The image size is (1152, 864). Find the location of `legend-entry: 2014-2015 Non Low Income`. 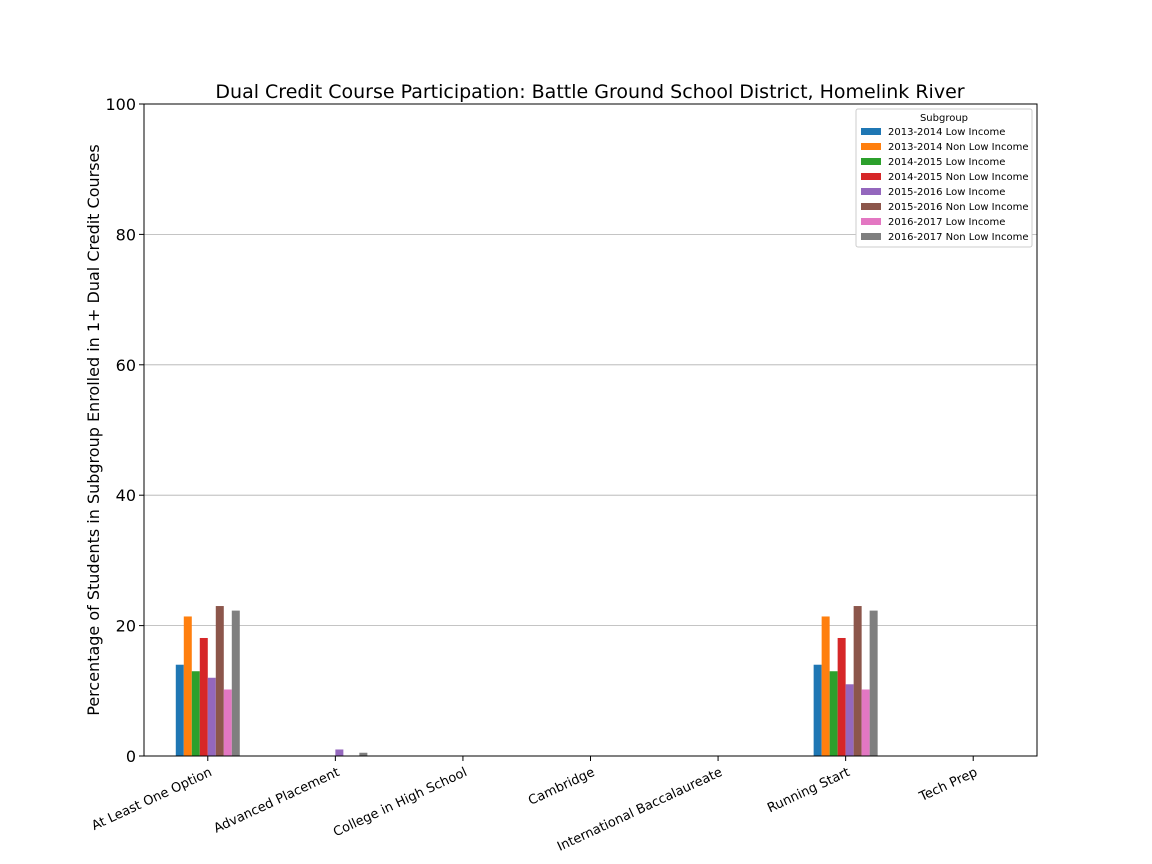

legend-entry: 2014-2015 Non Low Income is located at coordinates (958, 177).